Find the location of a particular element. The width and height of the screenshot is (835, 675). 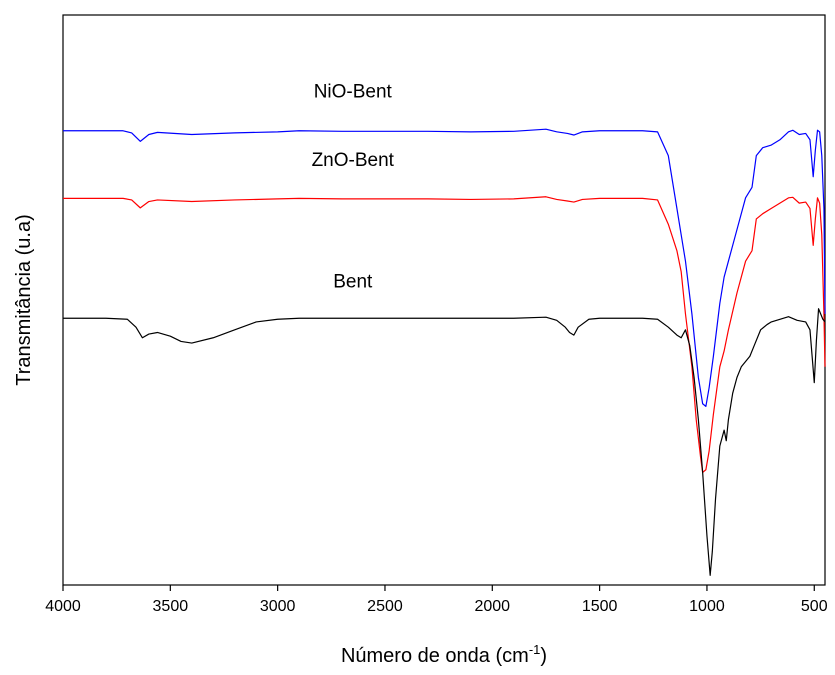

x-tick-label: 3500 is located at coordinates (171, 606).